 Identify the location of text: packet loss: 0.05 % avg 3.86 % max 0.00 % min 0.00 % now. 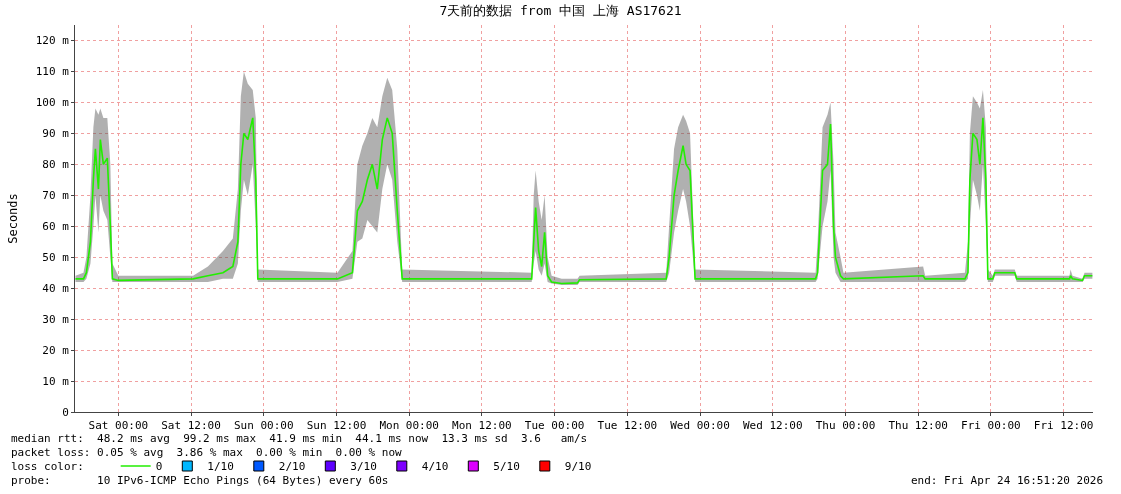
(207, 452).